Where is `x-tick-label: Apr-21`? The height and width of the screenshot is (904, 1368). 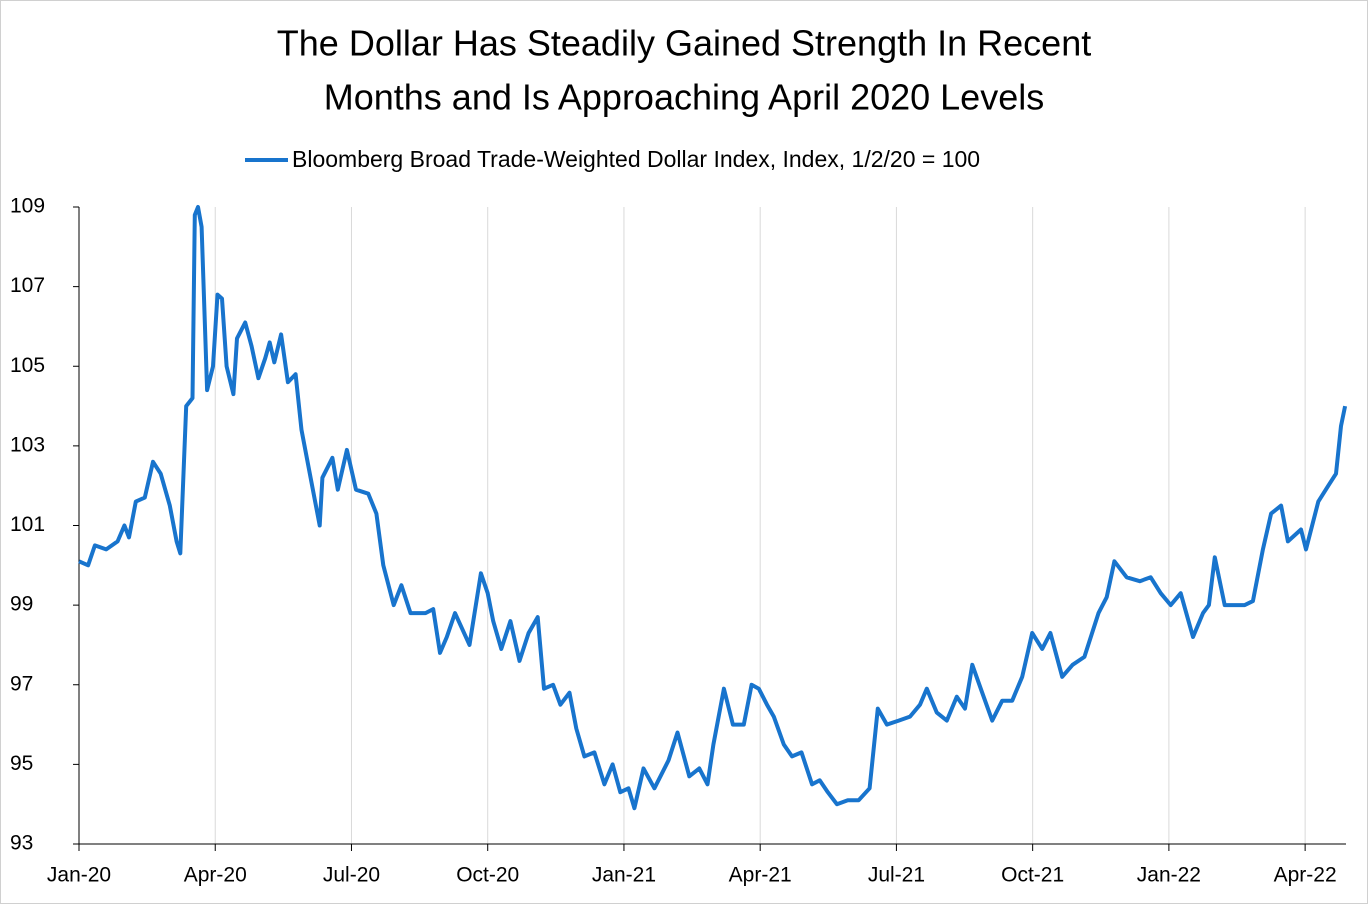 x-tick-label: Apr-21 is located at coordinates (760, 875).